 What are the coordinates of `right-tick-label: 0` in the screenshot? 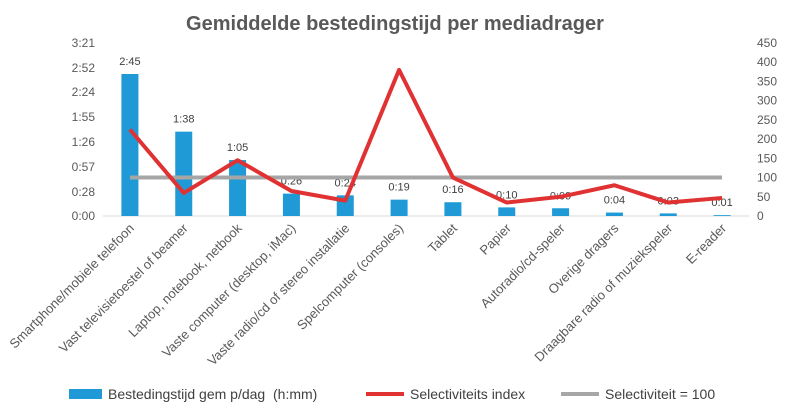 It's located at (760, 216).